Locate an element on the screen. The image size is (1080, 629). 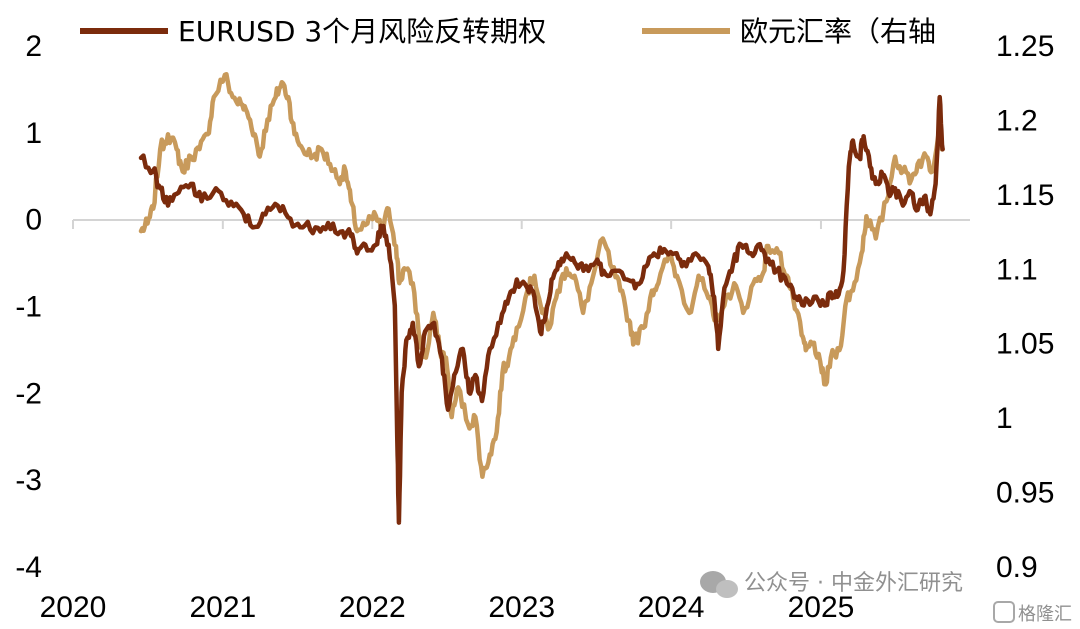
right-tick-label: 0.9 is located at coordinates (1017, 567).